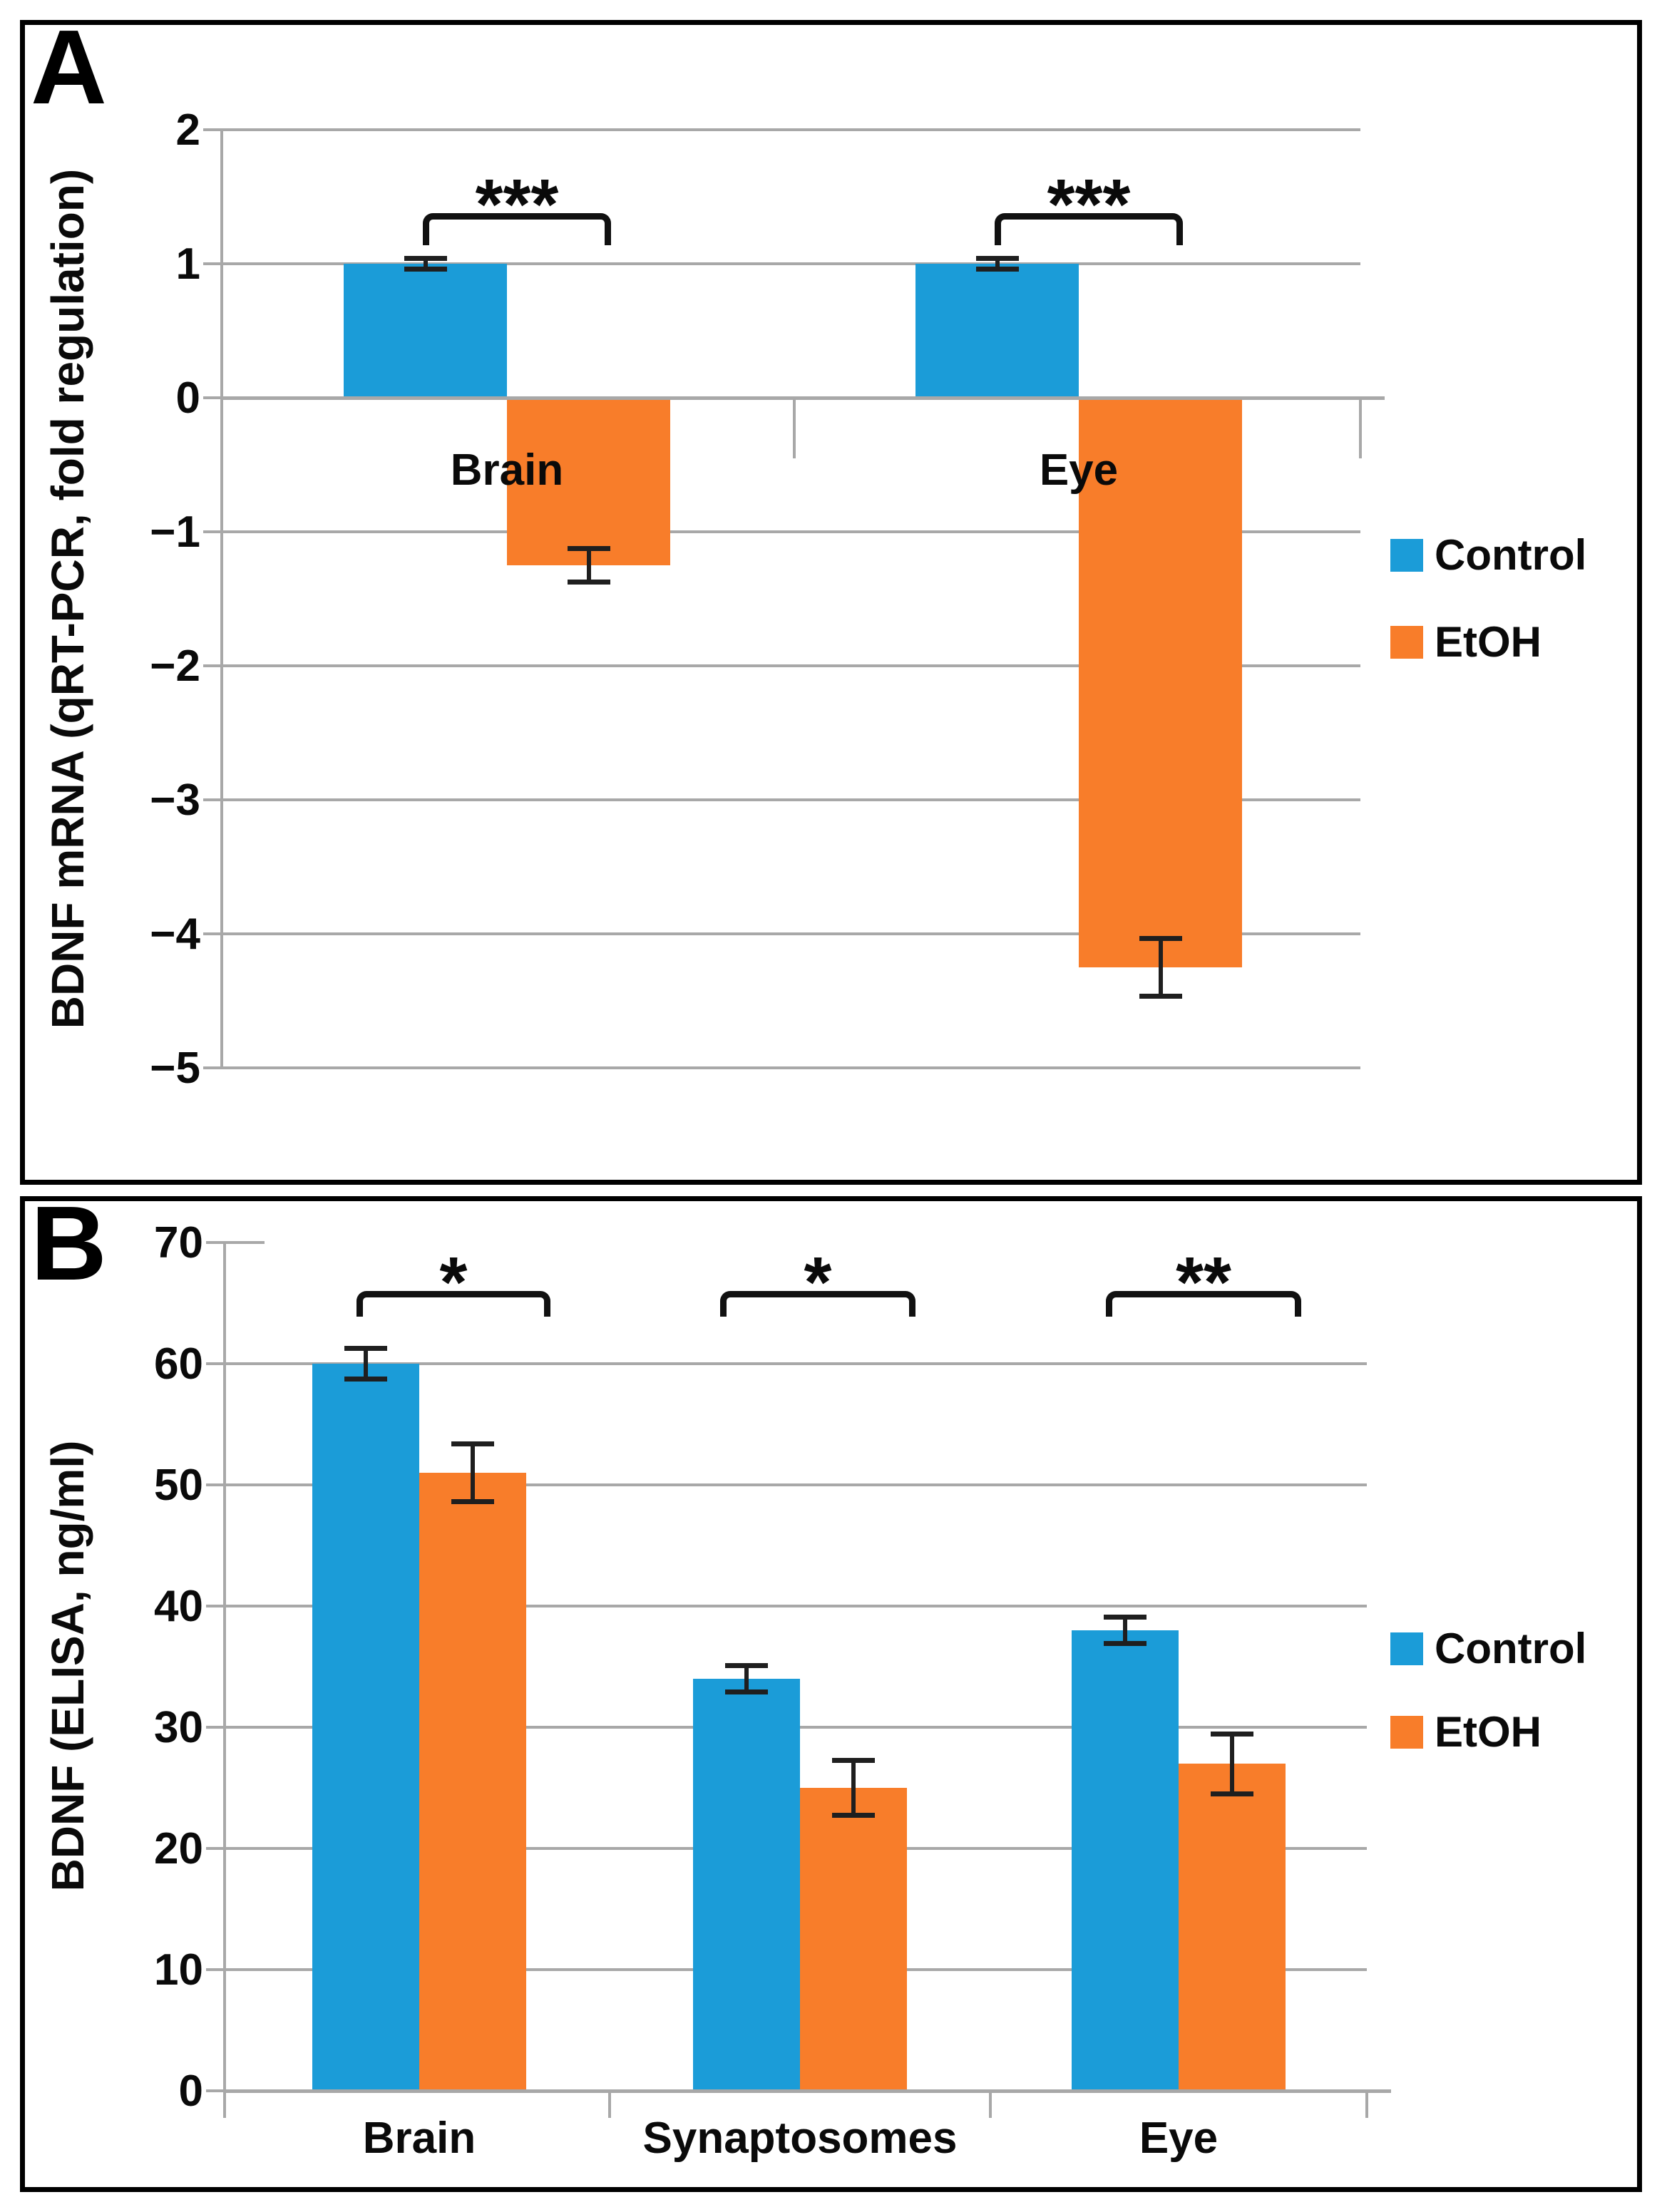 The width and height of the screenshot is (1662, 2212). I want to click on significance-stars-synaptosomes: *, so click(818, 1282).